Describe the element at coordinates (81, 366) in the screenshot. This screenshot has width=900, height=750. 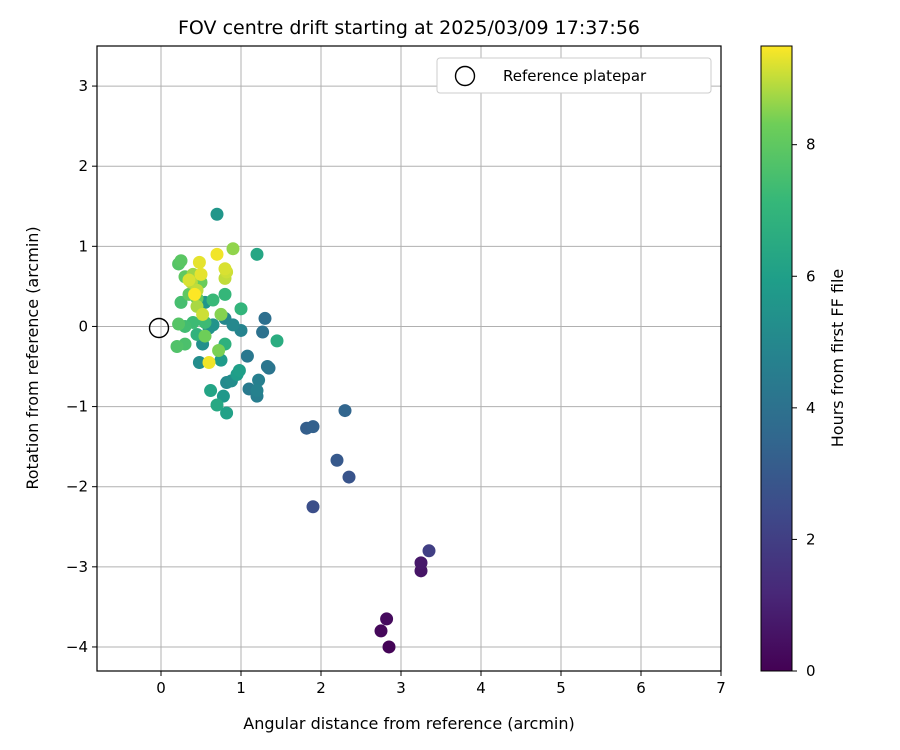
I see `y-axis-ticks: 3 2 1 0 −1 −2 −3 −4` at that location.